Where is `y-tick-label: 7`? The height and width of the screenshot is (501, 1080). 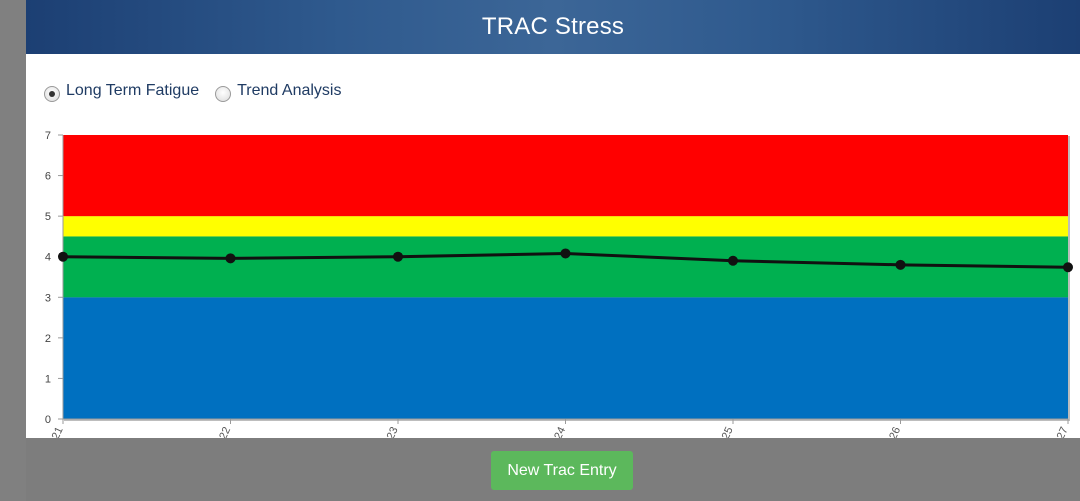 y-tick-label: 7 is located at coordinates (48, 136).